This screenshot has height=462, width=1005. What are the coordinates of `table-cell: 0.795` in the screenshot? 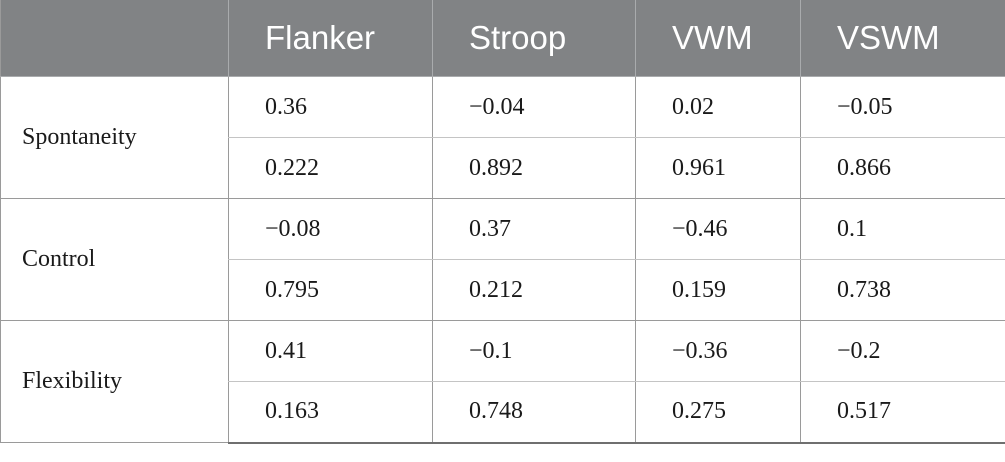 It's located at (330, 290).